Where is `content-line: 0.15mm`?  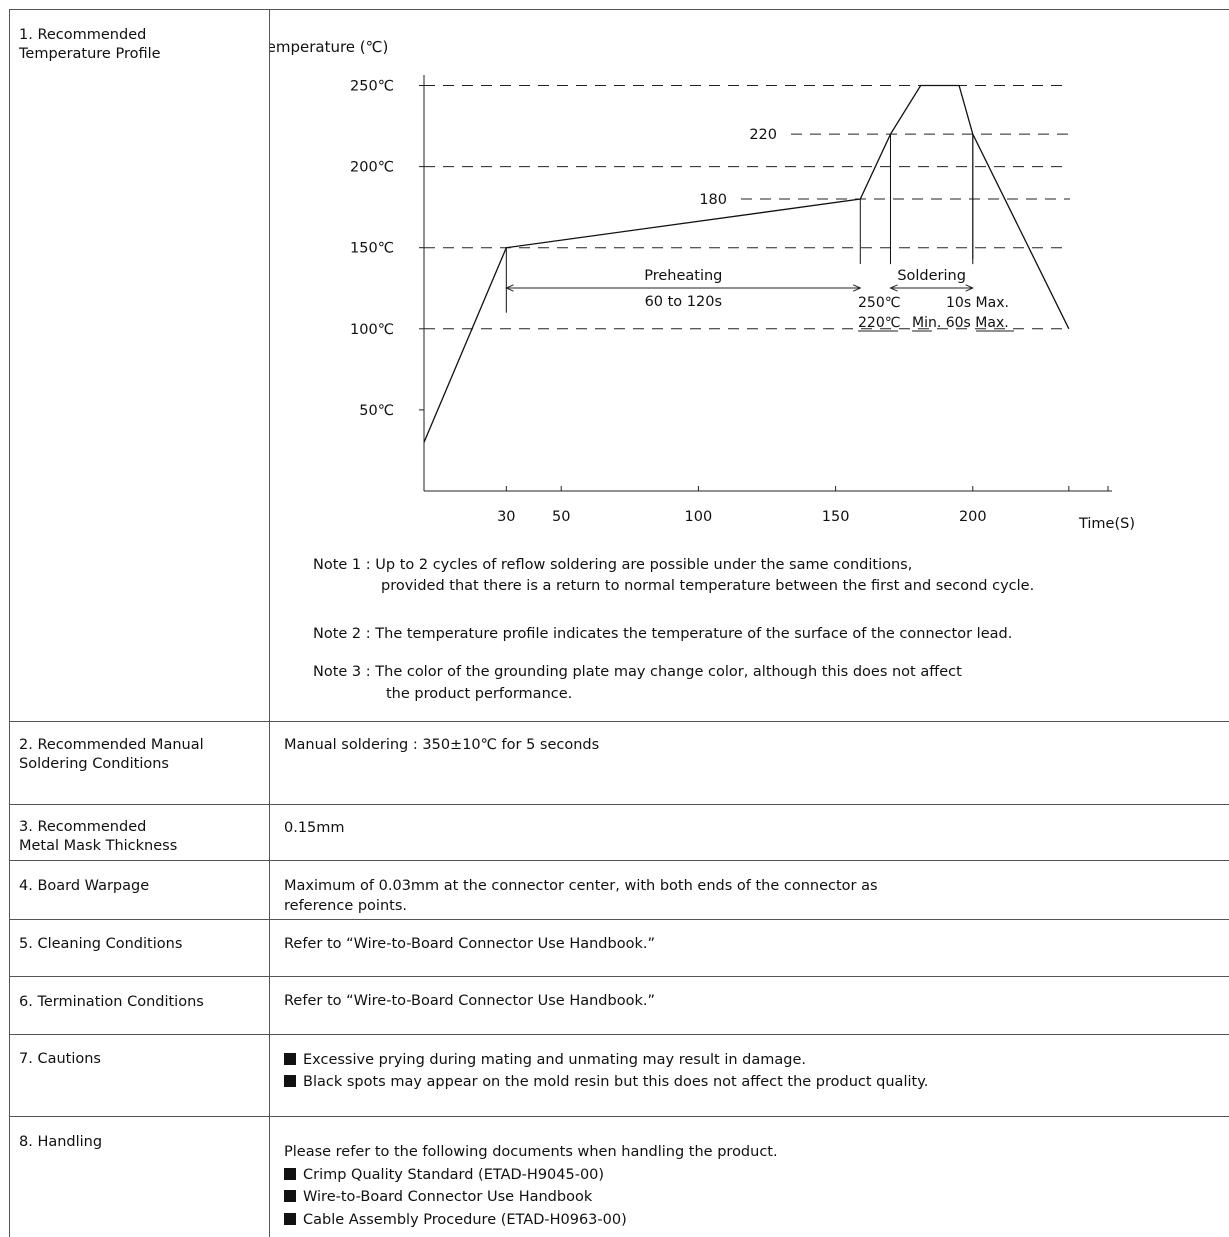 content-line: 0.15mm is located at coordinates (314, 828).